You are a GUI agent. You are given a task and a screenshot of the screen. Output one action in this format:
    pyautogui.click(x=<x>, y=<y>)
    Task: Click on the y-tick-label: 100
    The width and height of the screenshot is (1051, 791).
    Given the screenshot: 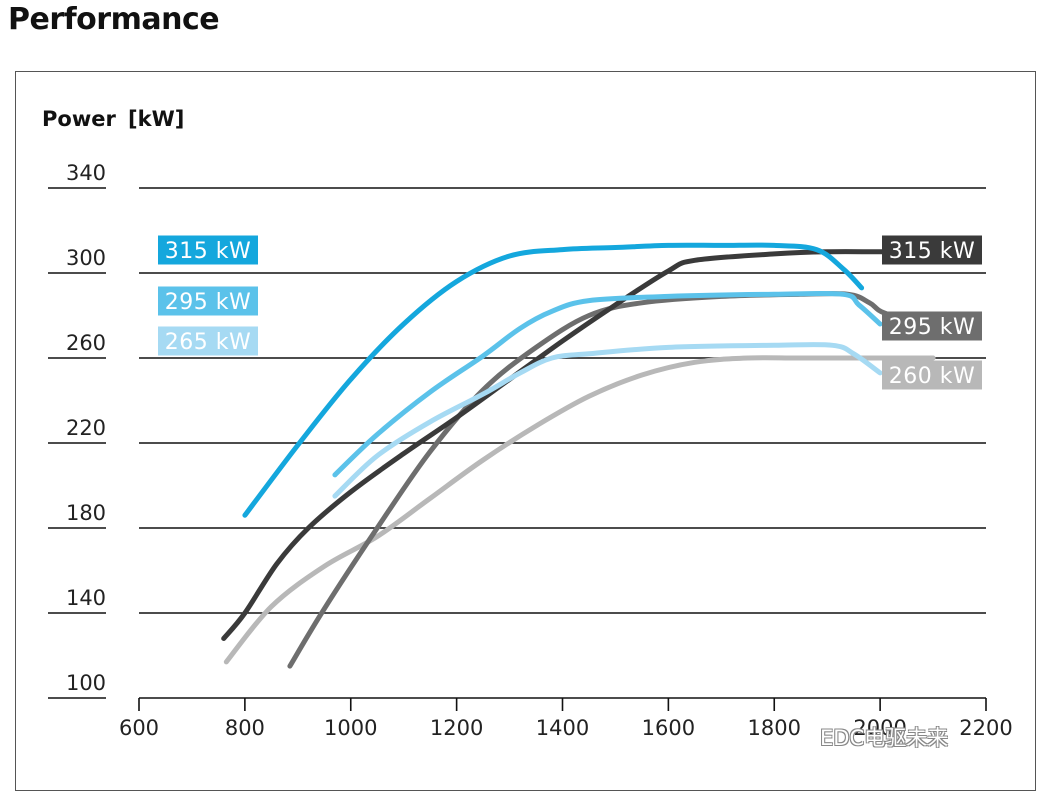 What is the action you would take?
    pyautogui.click(x=86, y=683)
    